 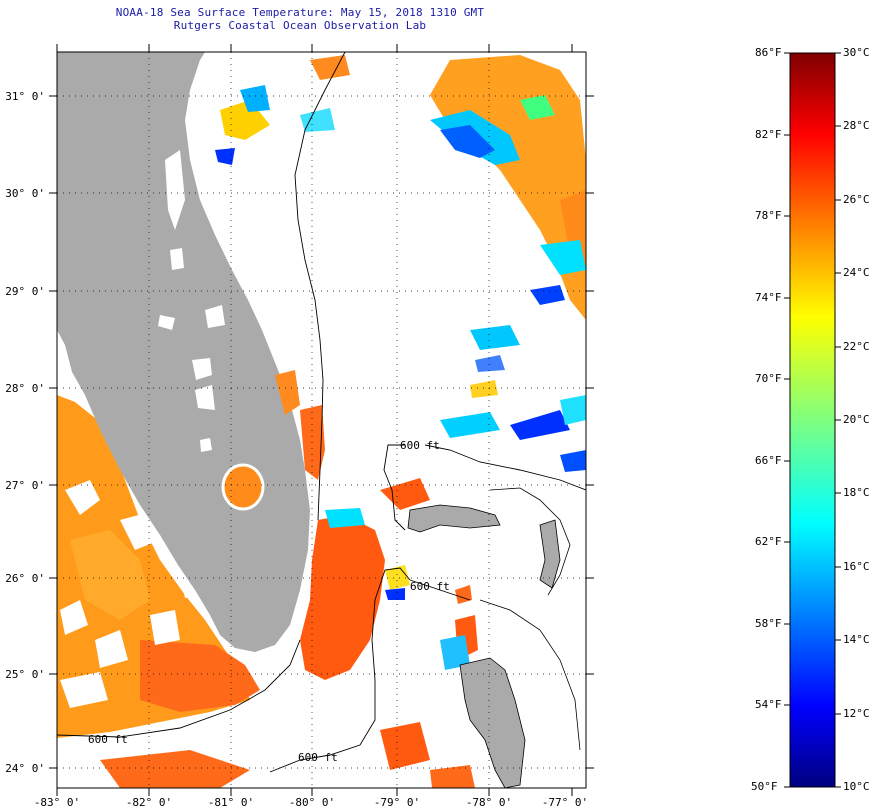 I want to click on lat-label: 30° 0', so click(x=25, y=193).